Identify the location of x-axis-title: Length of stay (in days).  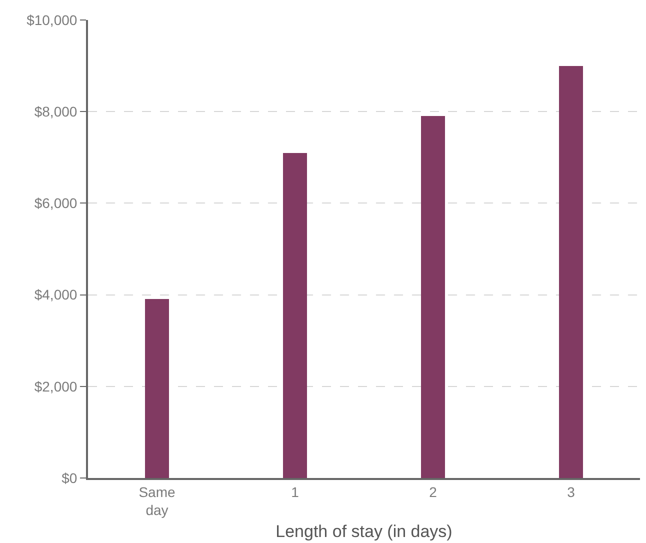
(364, 531).